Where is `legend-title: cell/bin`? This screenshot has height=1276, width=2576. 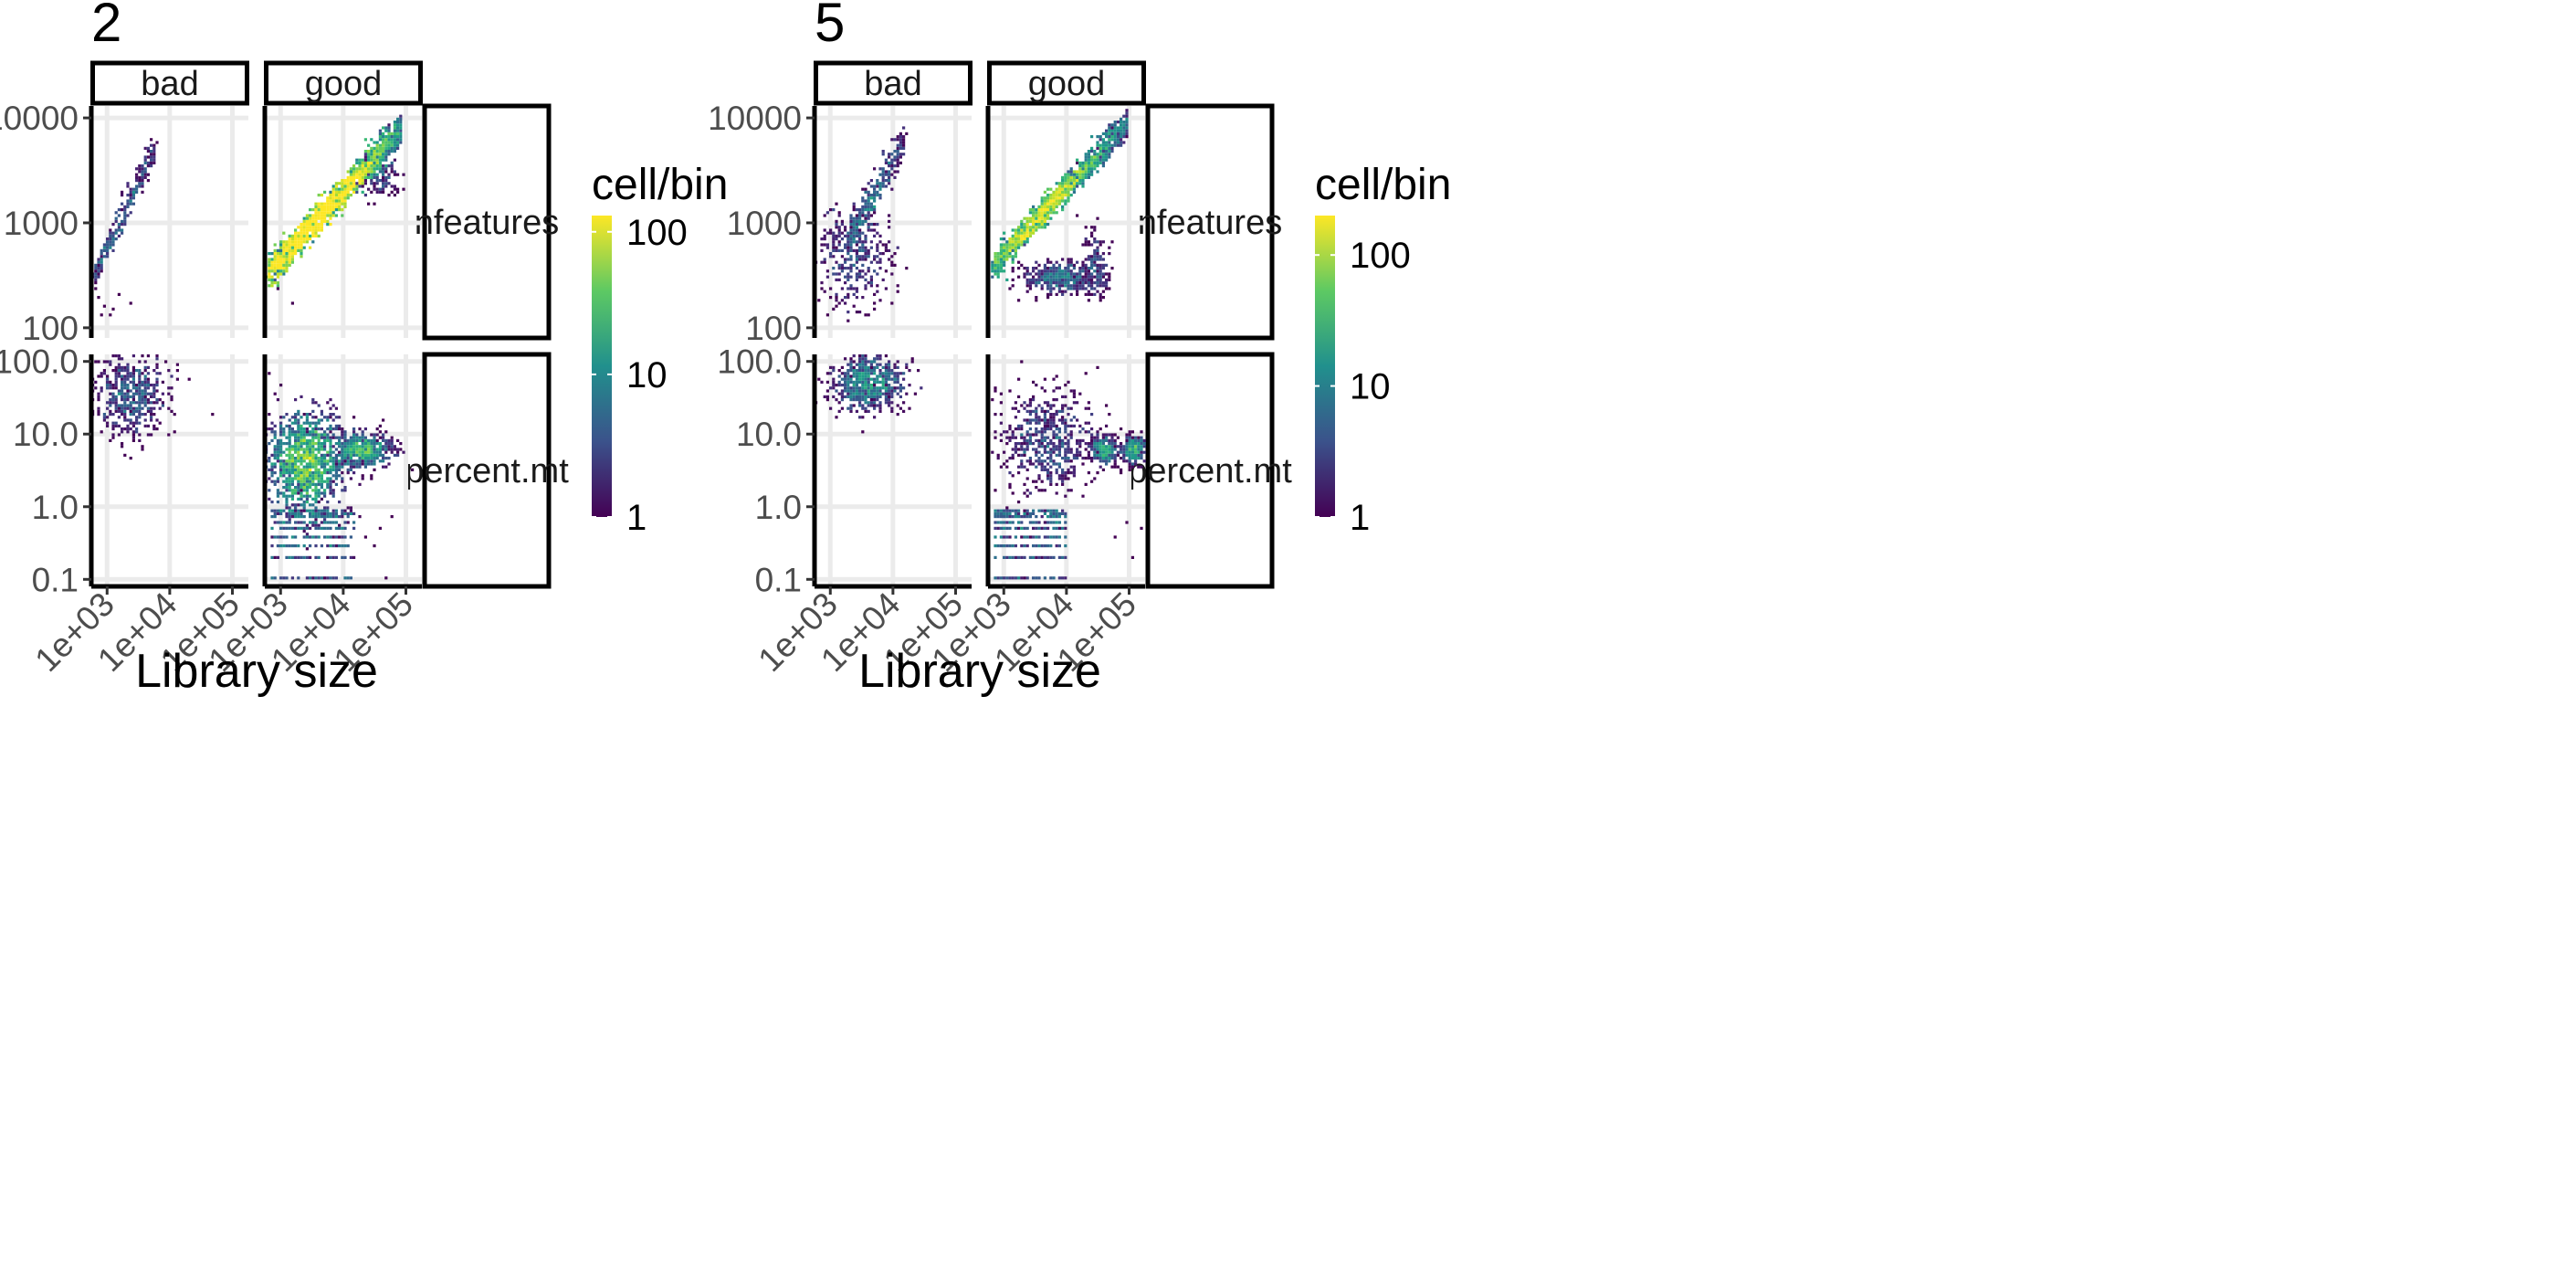
legend-title: cell/bin is located at coordinates (1383, 185).